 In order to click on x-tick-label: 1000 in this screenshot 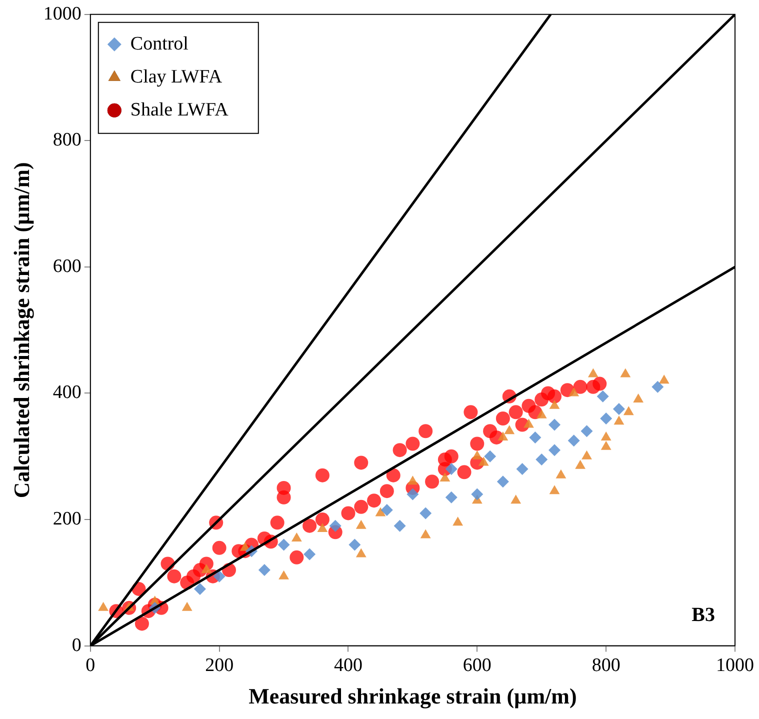, I will do `click(735, 665)`.